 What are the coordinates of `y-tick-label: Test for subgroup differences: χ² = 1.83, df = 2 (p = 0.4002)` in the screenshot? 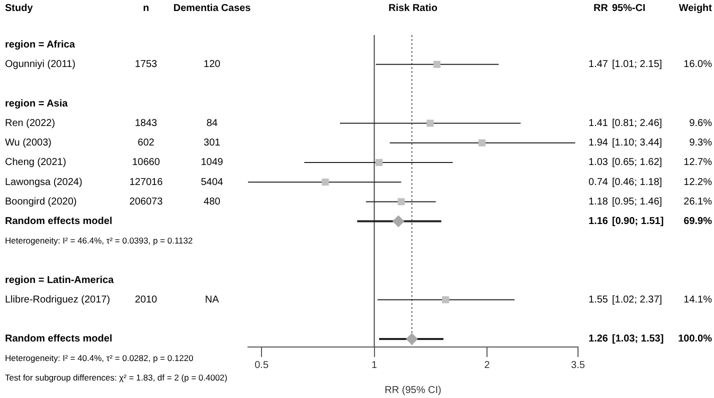 It's located at (116, 377).